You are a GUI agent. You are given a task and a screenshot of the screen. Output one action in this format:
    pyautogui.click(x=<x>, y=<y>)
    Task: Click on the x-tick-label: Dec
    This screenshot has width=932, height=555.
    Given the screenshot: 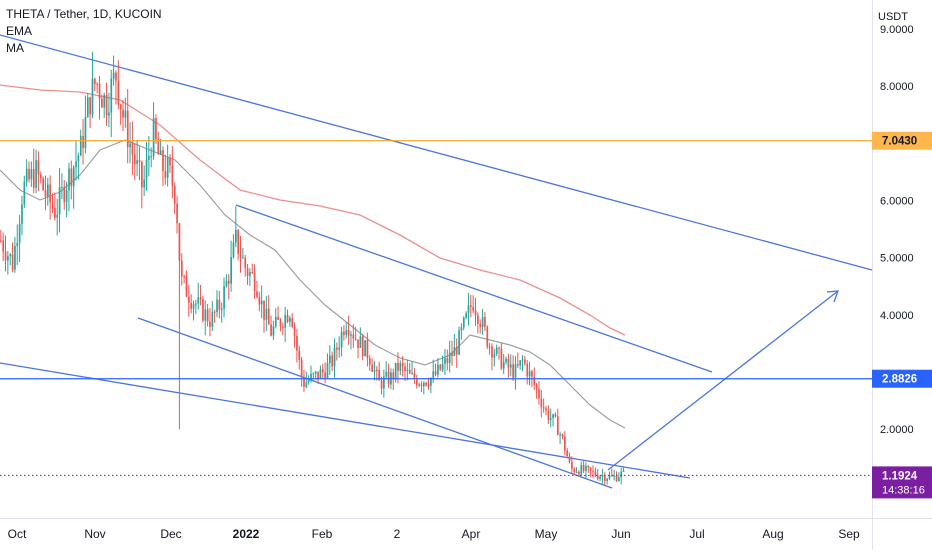 What is the action you would take?
    pyautogui.click(x=170, y=534)
    